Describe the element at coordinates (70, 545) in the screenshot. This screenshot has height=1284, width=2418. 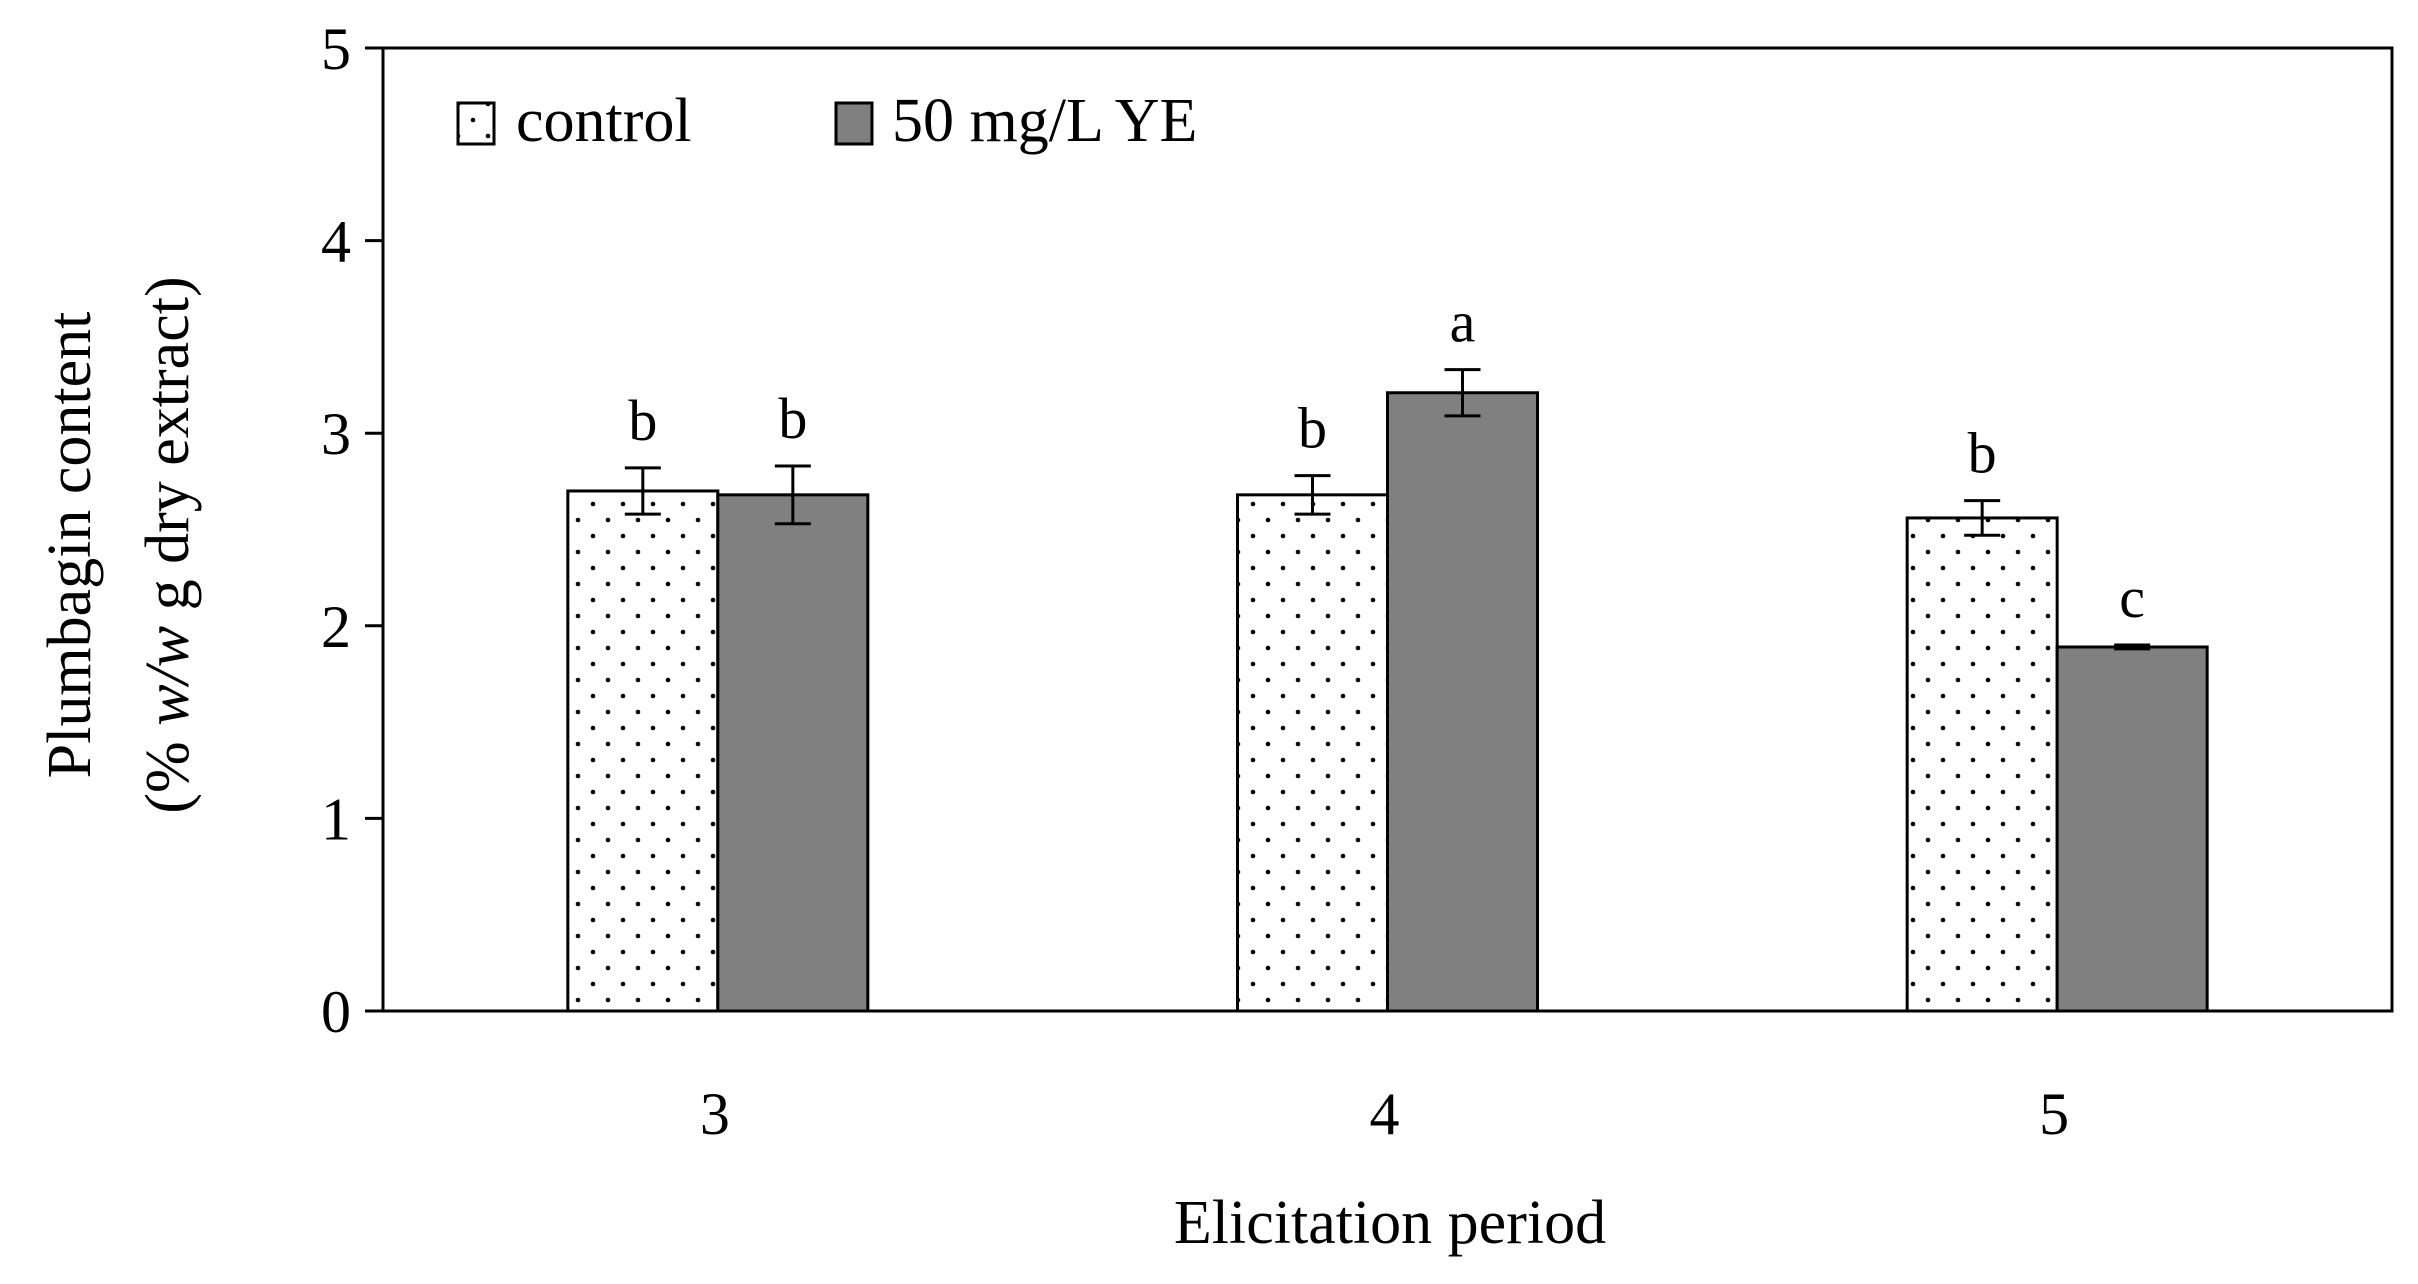
I see `y-axis-title-line1: Plumbagin content` at that location.